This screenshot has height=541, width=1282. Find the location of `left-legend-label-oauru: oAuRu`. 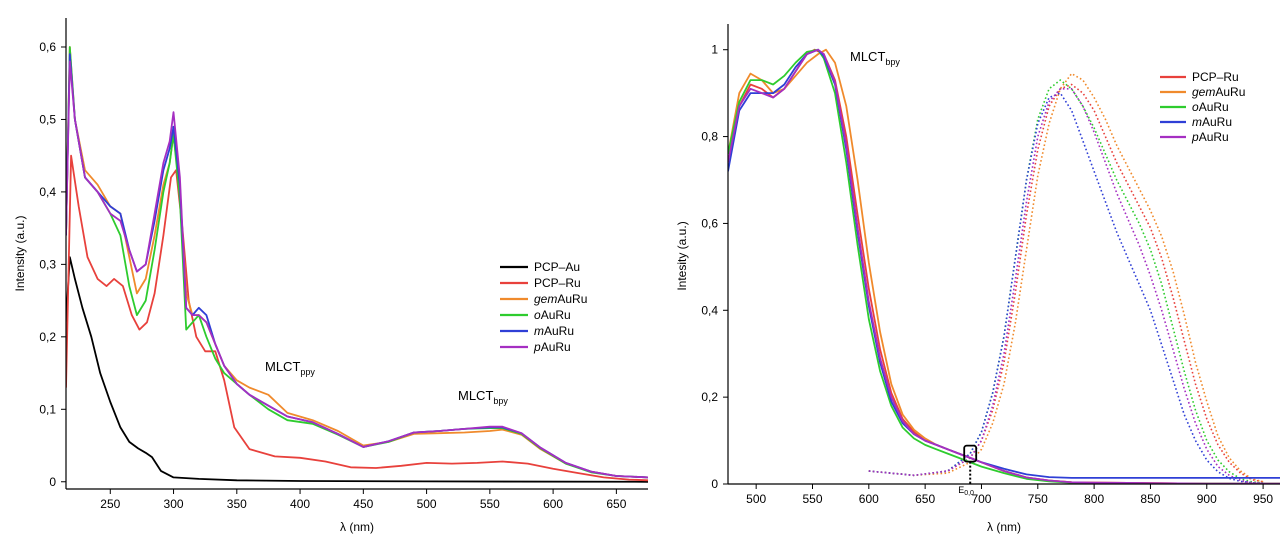

left-legend-label-oauru: oAuRu is located at coordinates (552, 315).